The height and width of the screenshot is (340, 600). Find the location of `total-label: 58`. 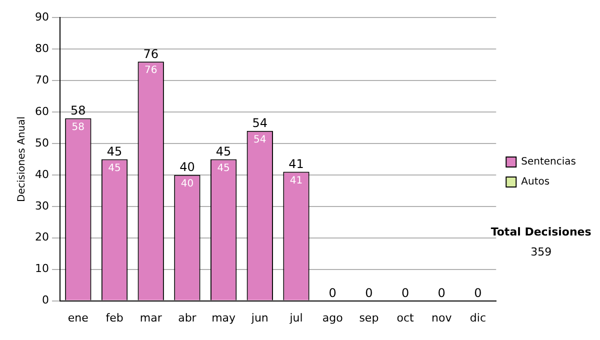

total-label: 58 is located at coordinates (78, 110).